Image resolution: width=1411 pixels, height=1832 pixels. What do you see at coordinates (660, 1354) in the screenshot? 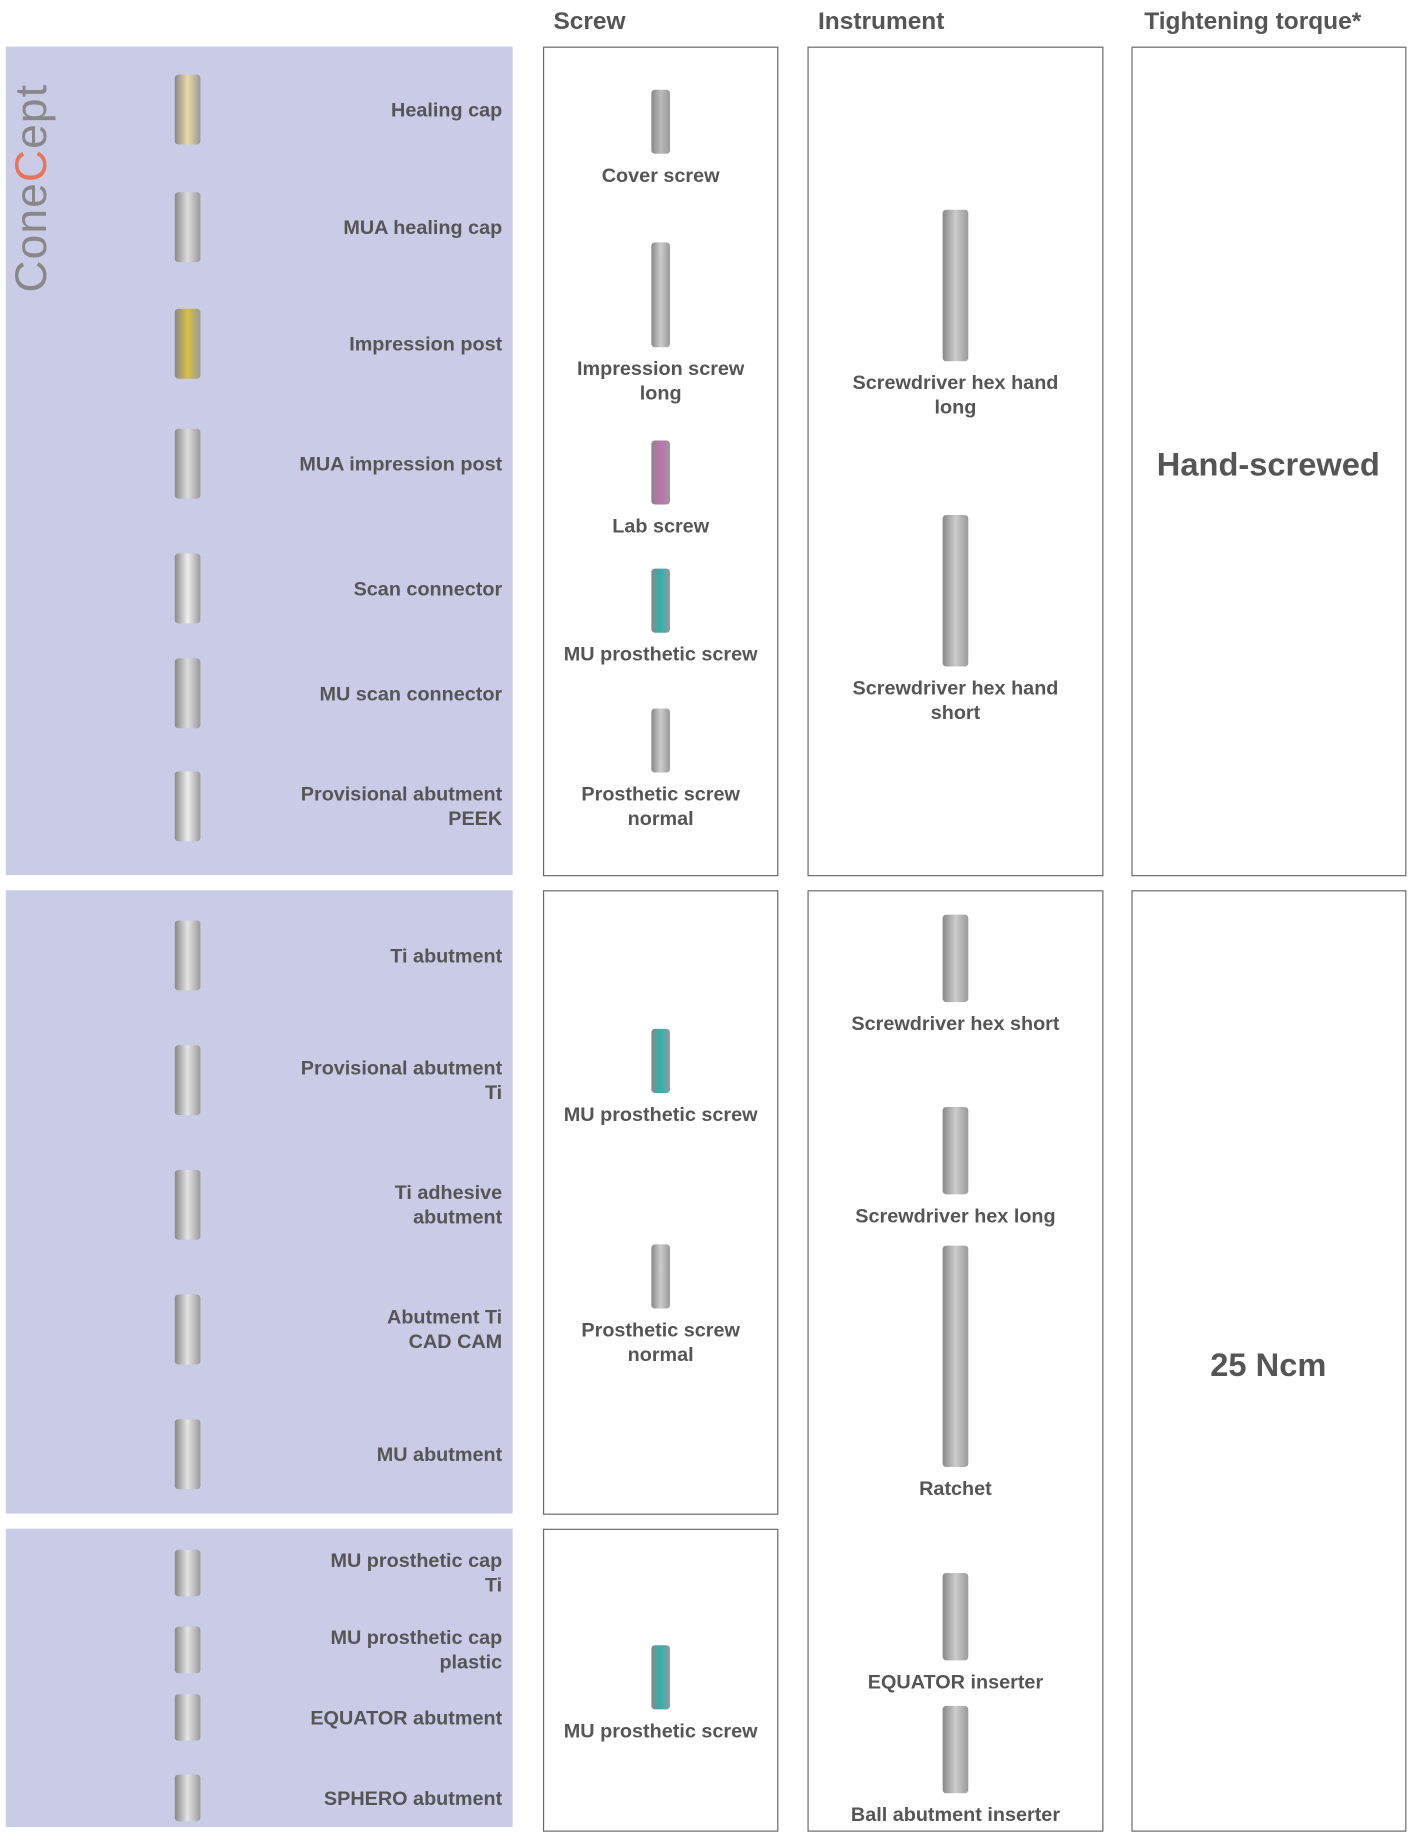
I see `label-line: normal` at bounding box center [660, 1354].